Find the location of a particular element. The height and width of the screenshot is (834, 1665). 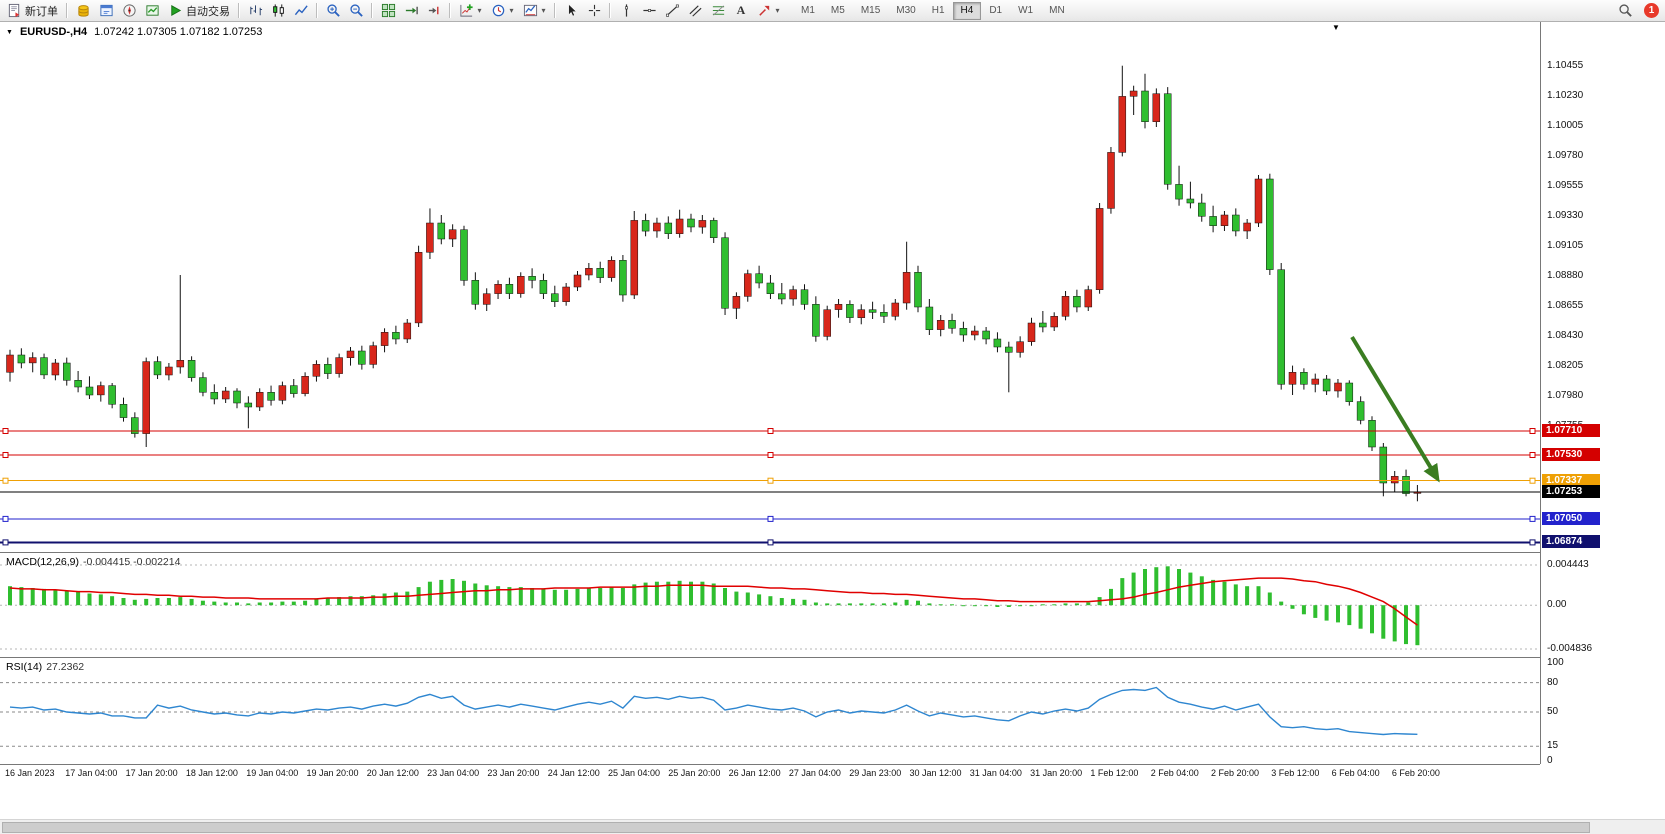

toolbar: 新订单 自动交易 is located at coordinates (832, 11).